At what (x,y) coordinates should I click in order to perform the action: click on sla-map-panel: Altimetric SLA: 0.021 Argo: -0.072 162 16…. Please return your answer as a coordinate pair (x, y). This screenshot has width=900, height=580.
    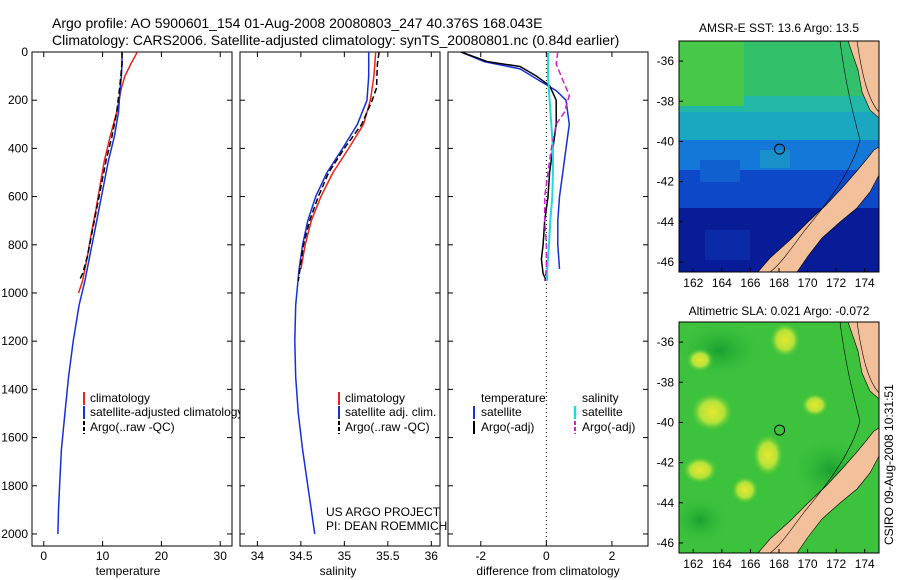
    Looking at the image, I should click on (768, 437).